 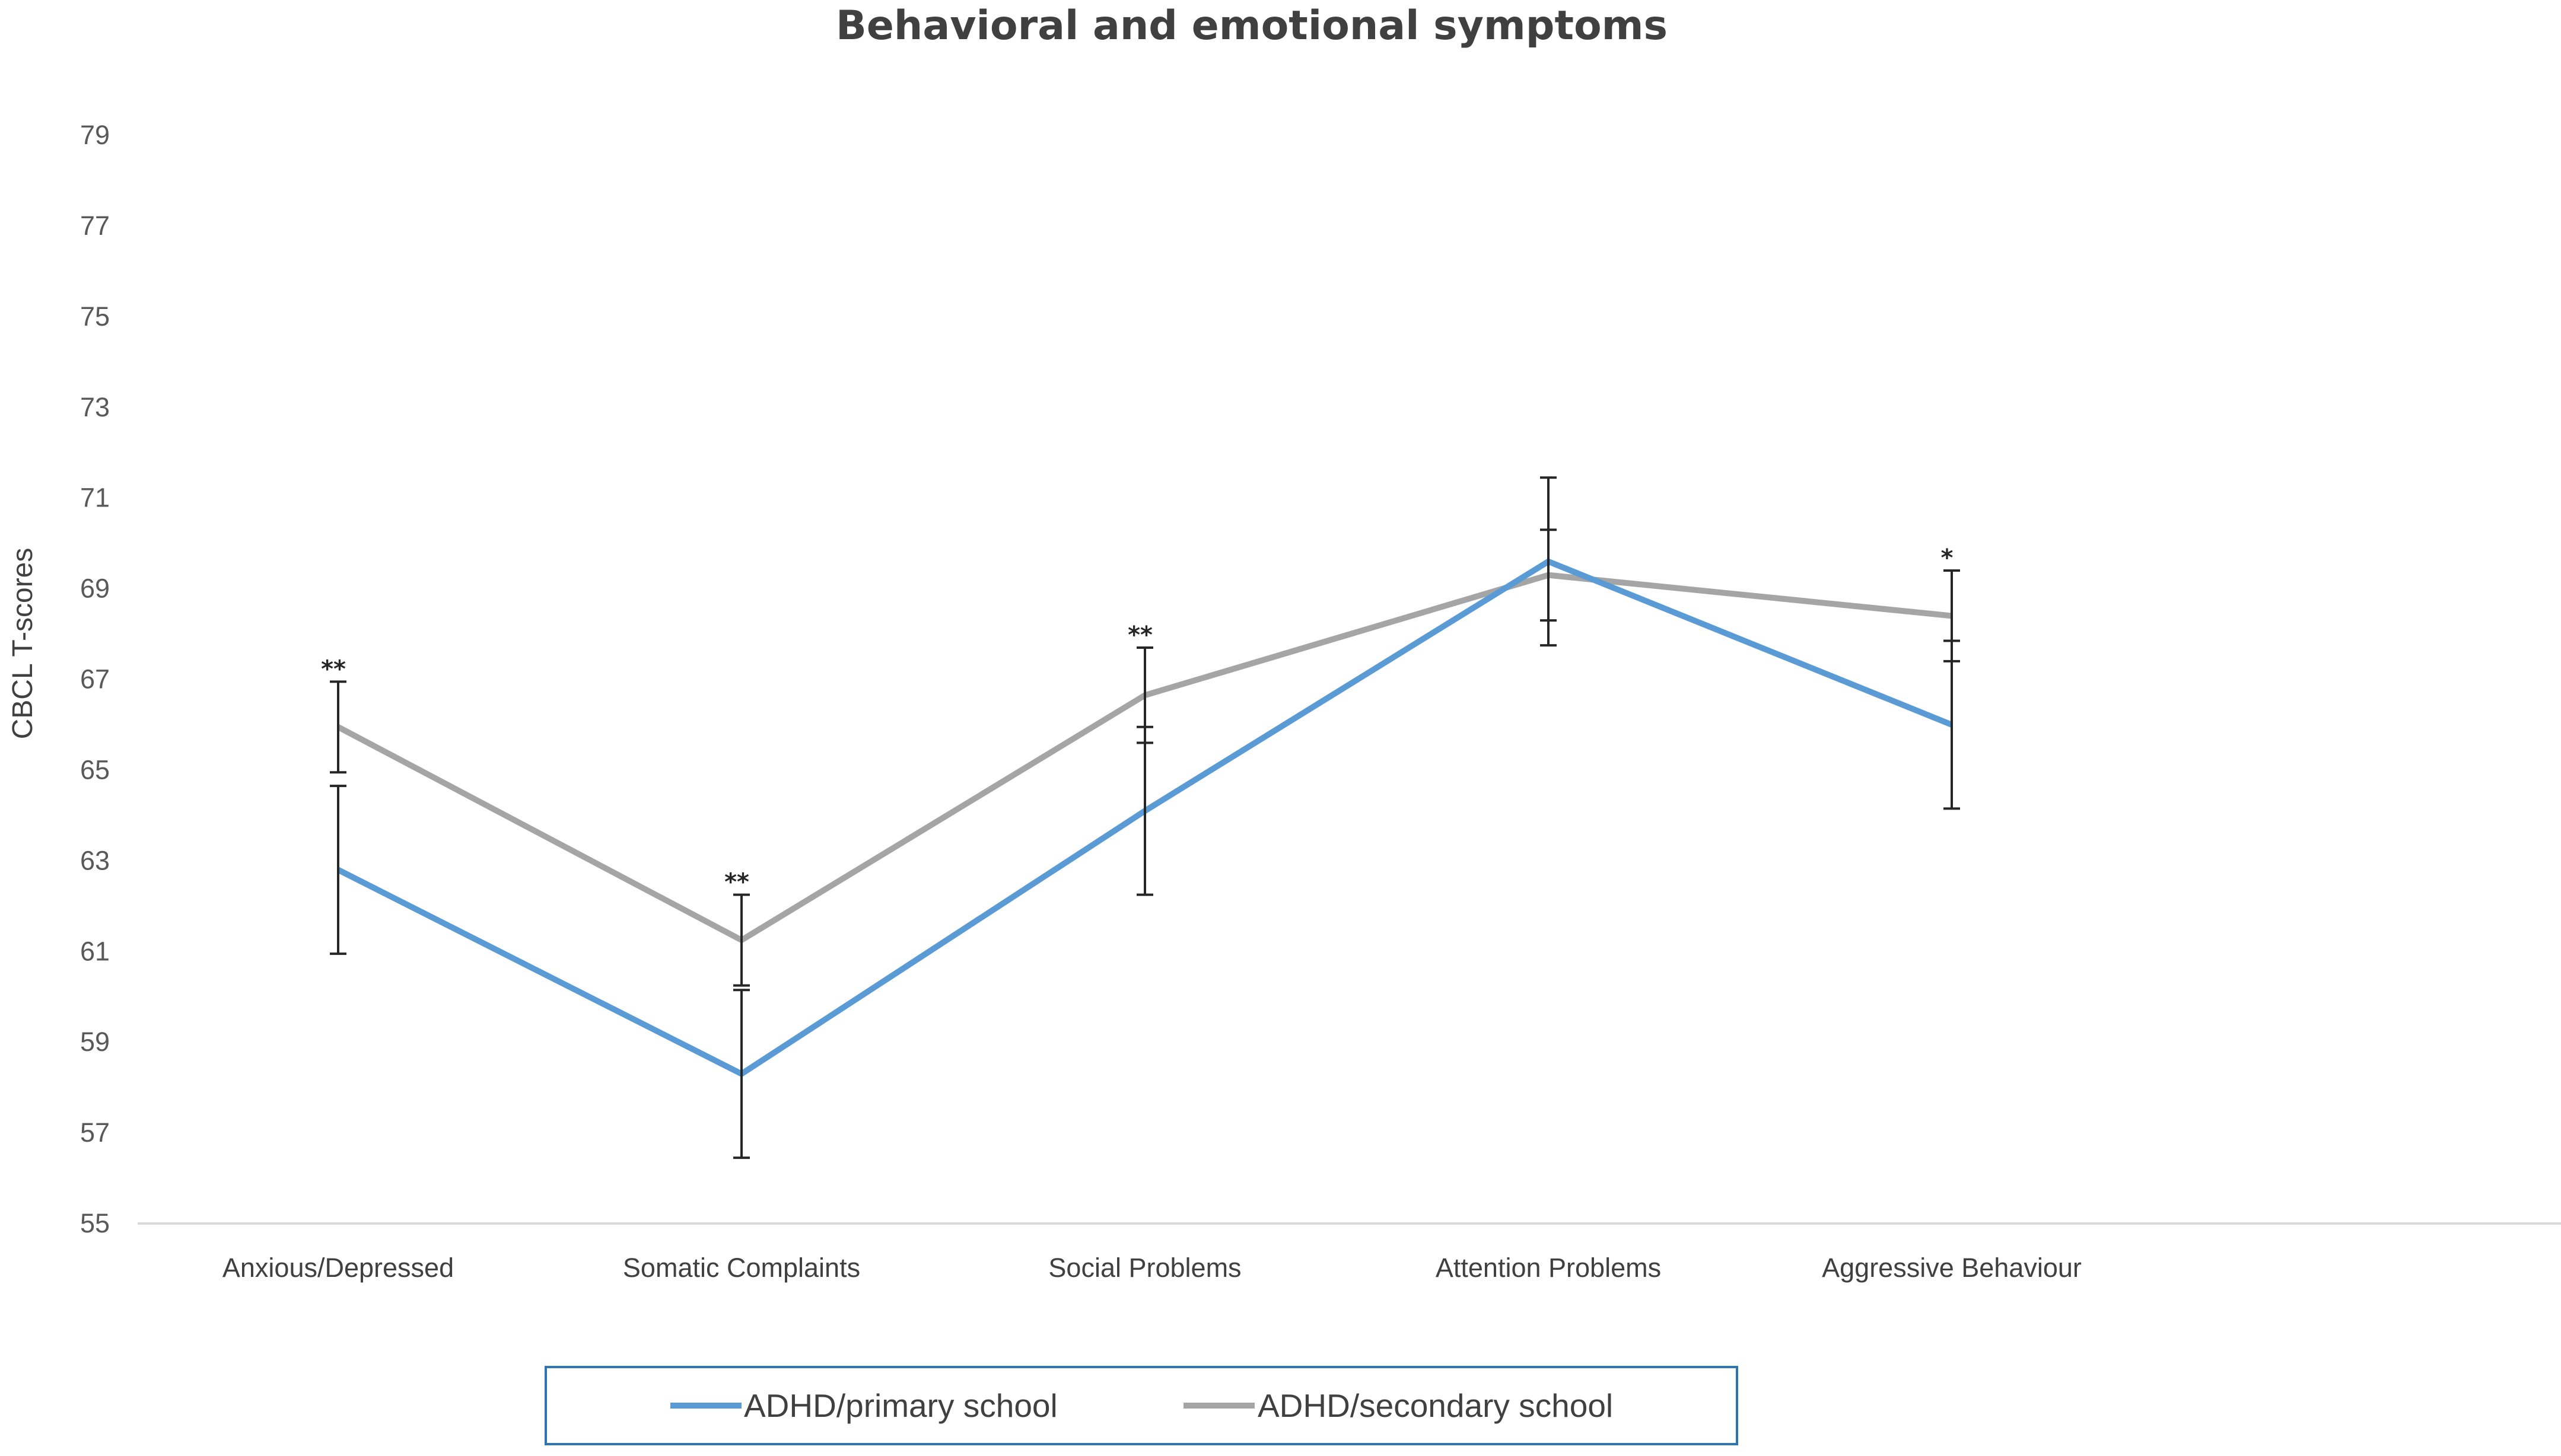 I want to click on y-tick-label: 77, so click(x=95, y=226).